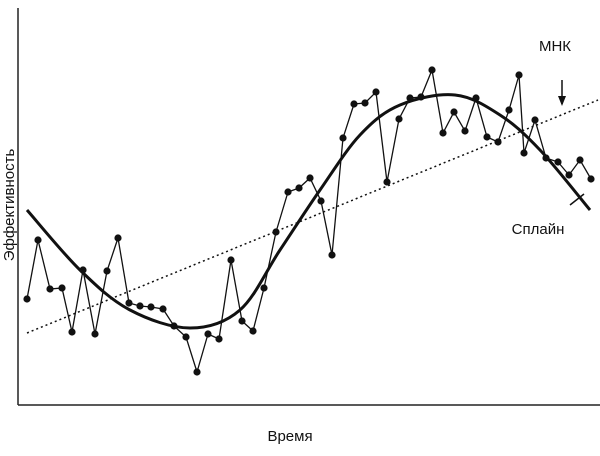 The width and height of the screenshot is (600, 456). I want to click on y-axis-label: Эффективность, so click(9, 205).